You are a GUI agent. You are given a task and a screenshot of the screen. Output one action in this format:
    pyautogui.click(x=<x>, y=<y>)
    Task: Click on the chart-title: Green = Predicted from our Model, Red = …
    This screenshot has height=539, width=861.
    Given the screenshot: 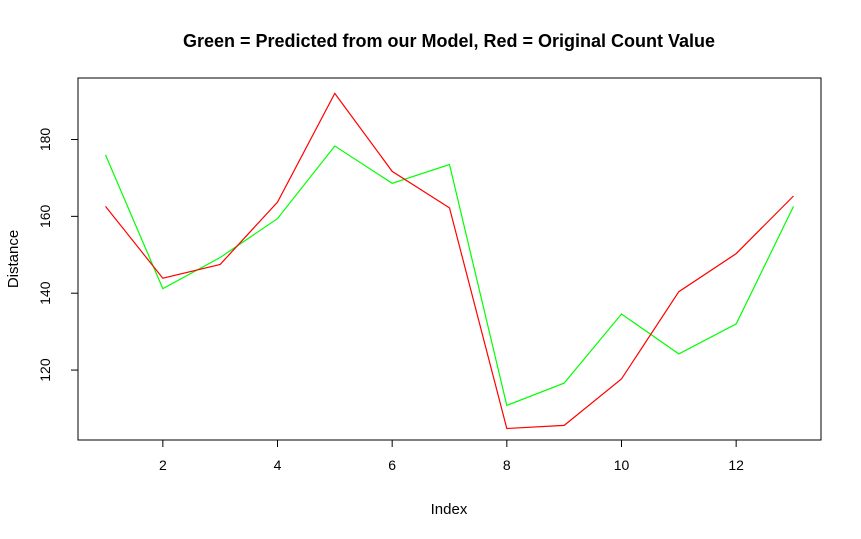 What is the action you would take?
    pyautogui.click(x=449, y=41)
    